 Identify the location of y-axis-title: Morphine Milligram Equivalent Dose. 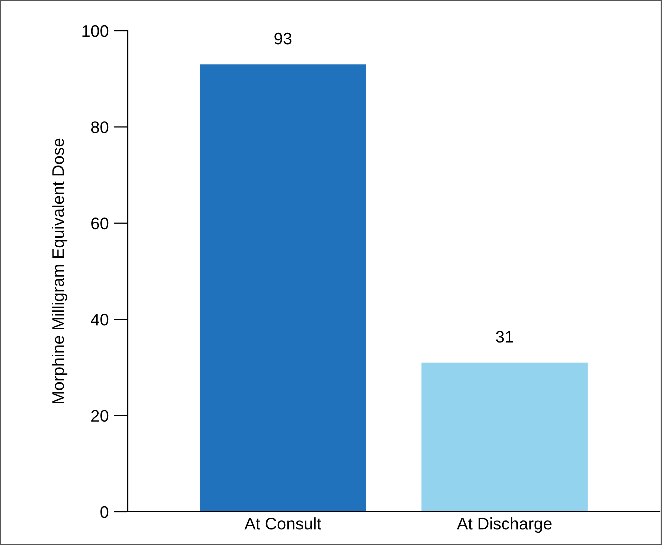
(60, 271).